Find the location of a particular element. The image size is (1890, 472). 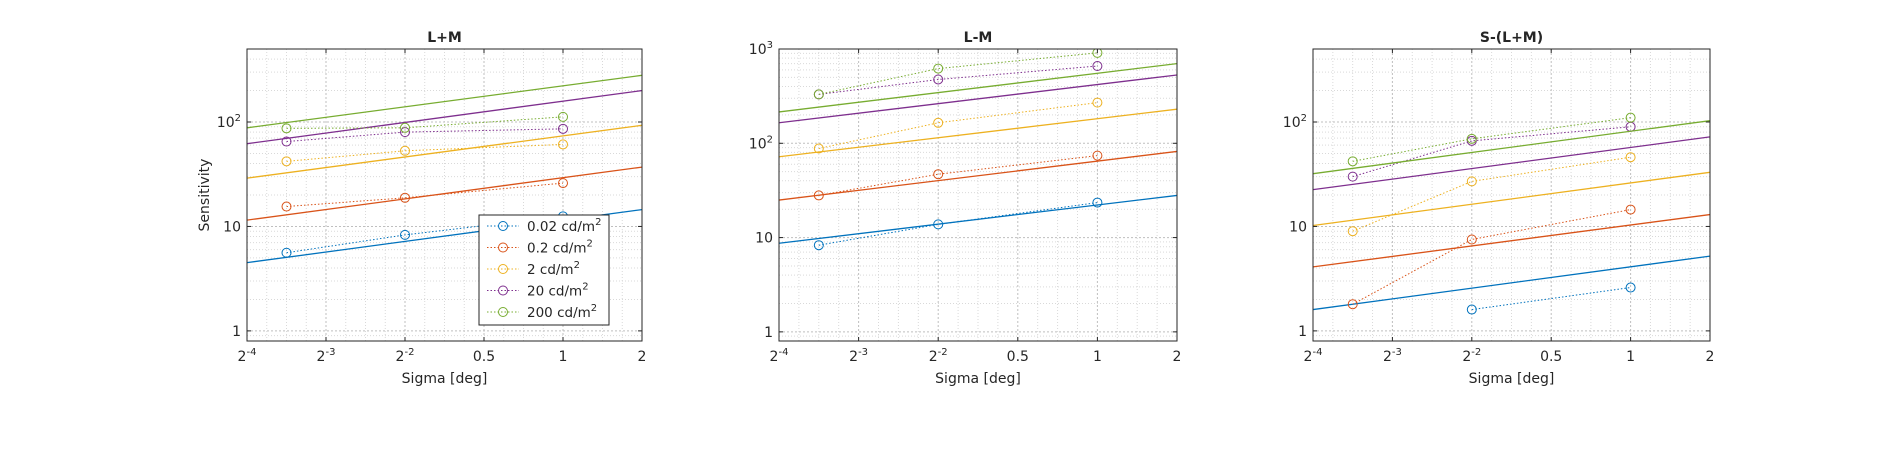

legend-entry: 2 cd/m2 is located at coordinates (553, 269).